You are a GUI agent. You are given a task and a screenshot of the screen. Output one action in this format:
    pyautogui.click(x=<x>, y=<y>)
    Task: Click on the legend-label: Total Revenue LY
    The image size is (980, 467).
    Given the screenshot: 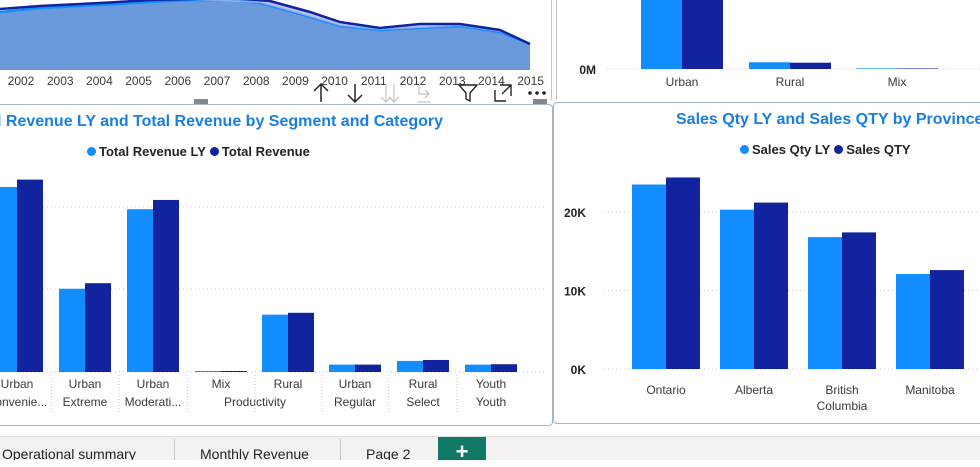 What is the action you would take?
    pyautogui.click(x=152, y=151)
    